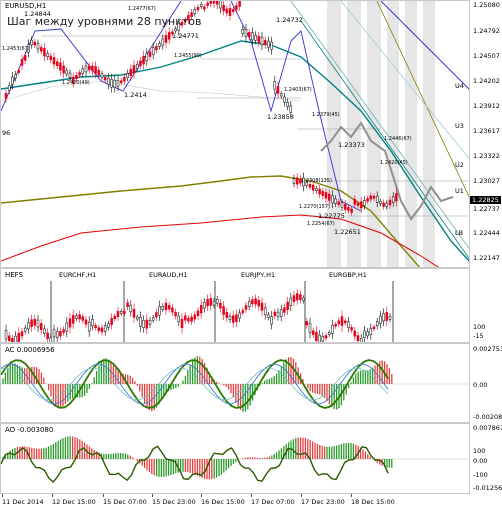 Image resolution: width=502 pixels, height=510 pixels. Describe the element at coordinates (485, 200) in the screenshot. I see `current-price-badge: 1.22825` at that location.